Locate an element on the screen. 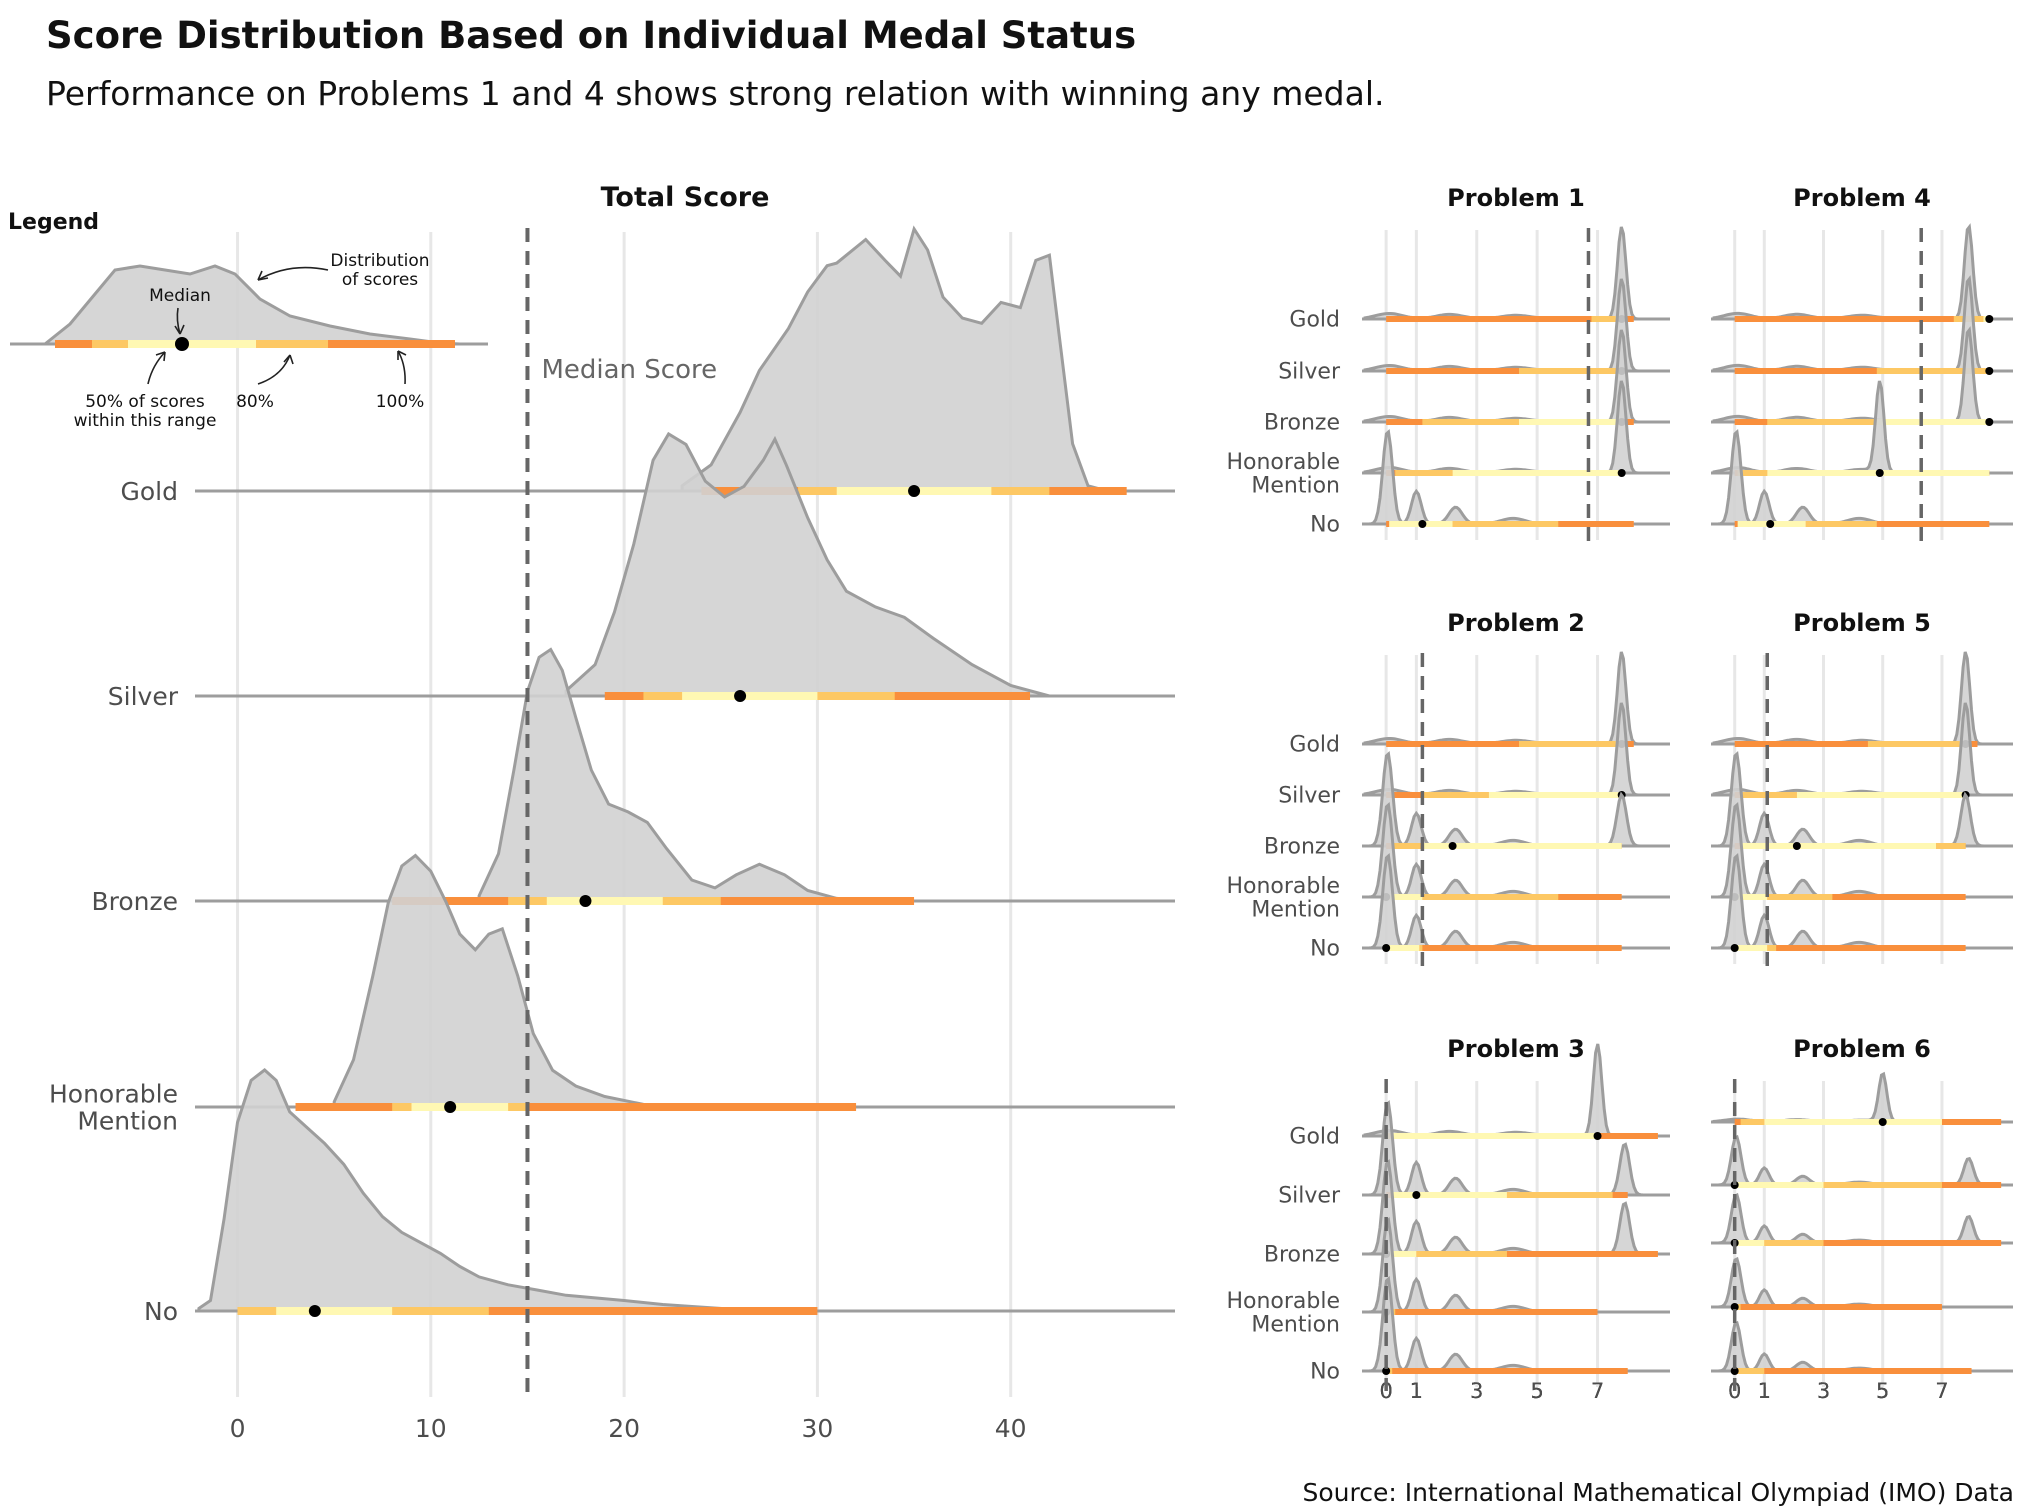  problem-4-tick-label: 5 is located at coordinates (1882, 1391).